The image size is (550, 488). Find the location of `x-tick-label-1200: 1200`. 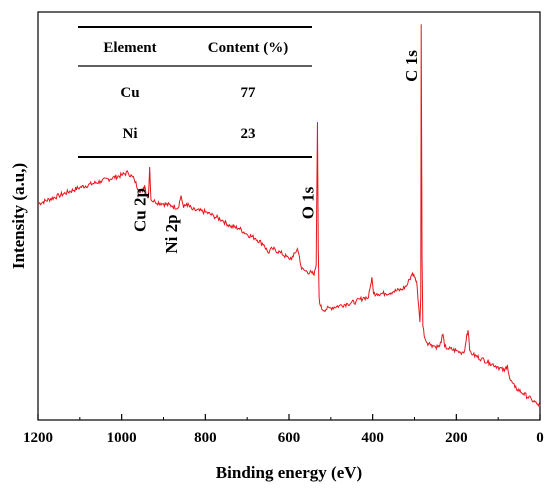

x-tick-label-1200: 1200 is located at coordinates (38, 438).